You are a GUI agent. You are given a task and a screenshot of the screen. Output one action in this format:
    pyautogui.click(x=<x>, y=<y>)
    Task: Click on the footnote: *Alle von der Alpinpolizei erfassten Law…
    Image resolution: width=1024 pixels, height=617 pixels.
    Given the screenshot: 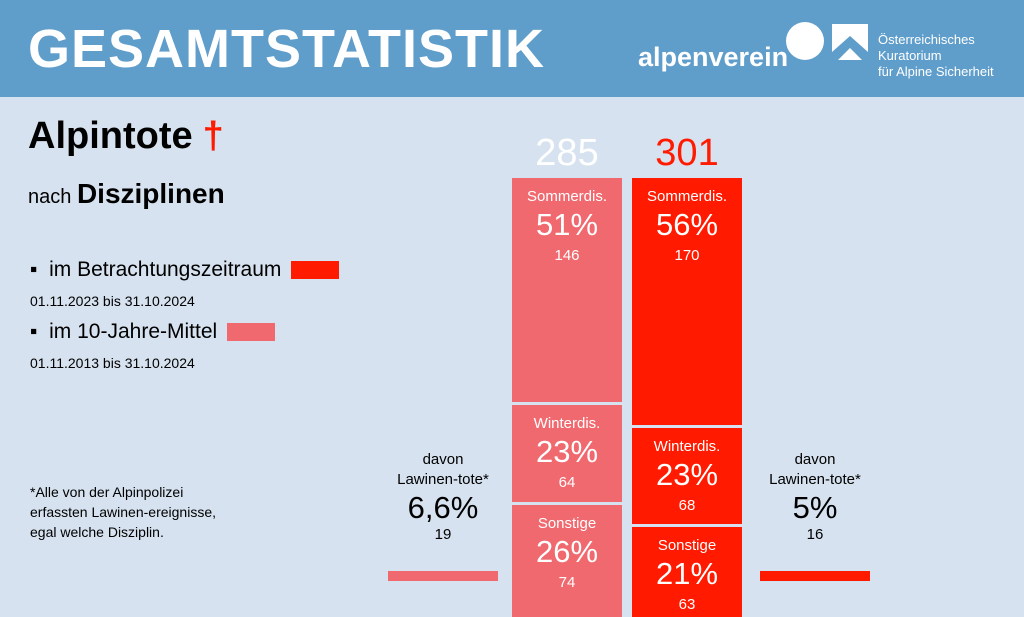 What is the action you would take?
    pyautogui.click(x=123, y=512)
    